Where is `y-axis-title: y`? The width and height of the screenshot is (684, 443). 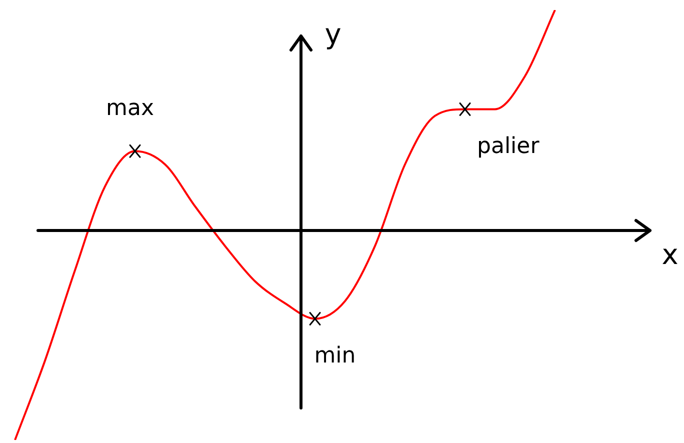
y-axis-title: y is located at coordinates (333, 33).